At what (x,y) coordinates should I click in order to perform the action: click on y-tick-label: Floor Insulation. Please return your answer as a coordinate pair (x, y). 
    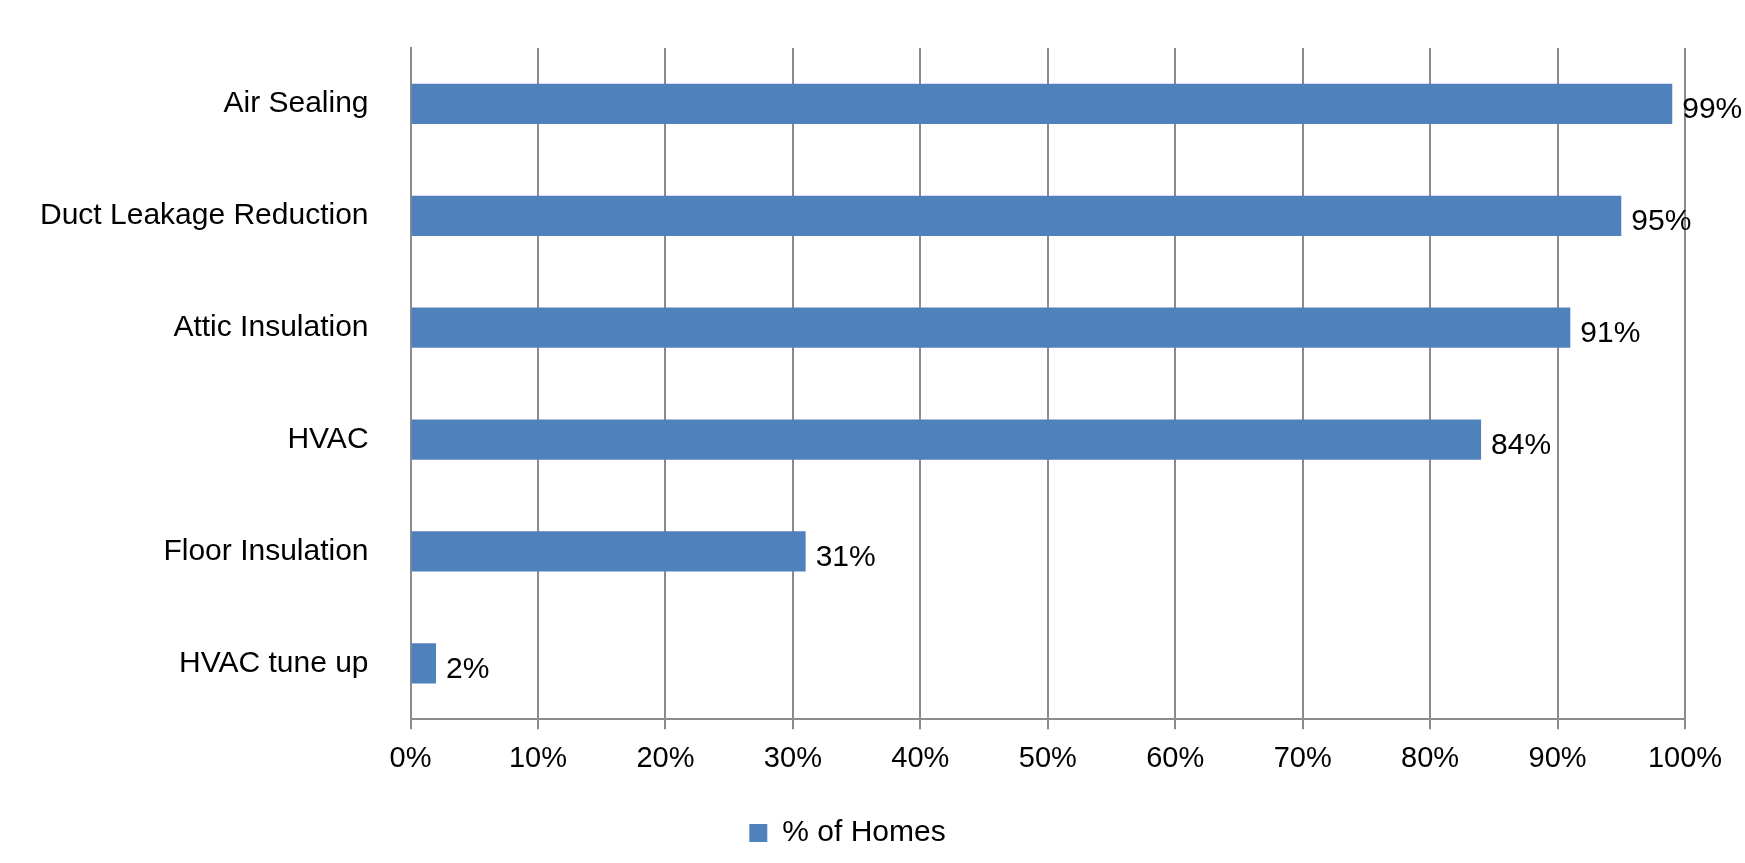
    Looking at the image, I should click on (266, 549).